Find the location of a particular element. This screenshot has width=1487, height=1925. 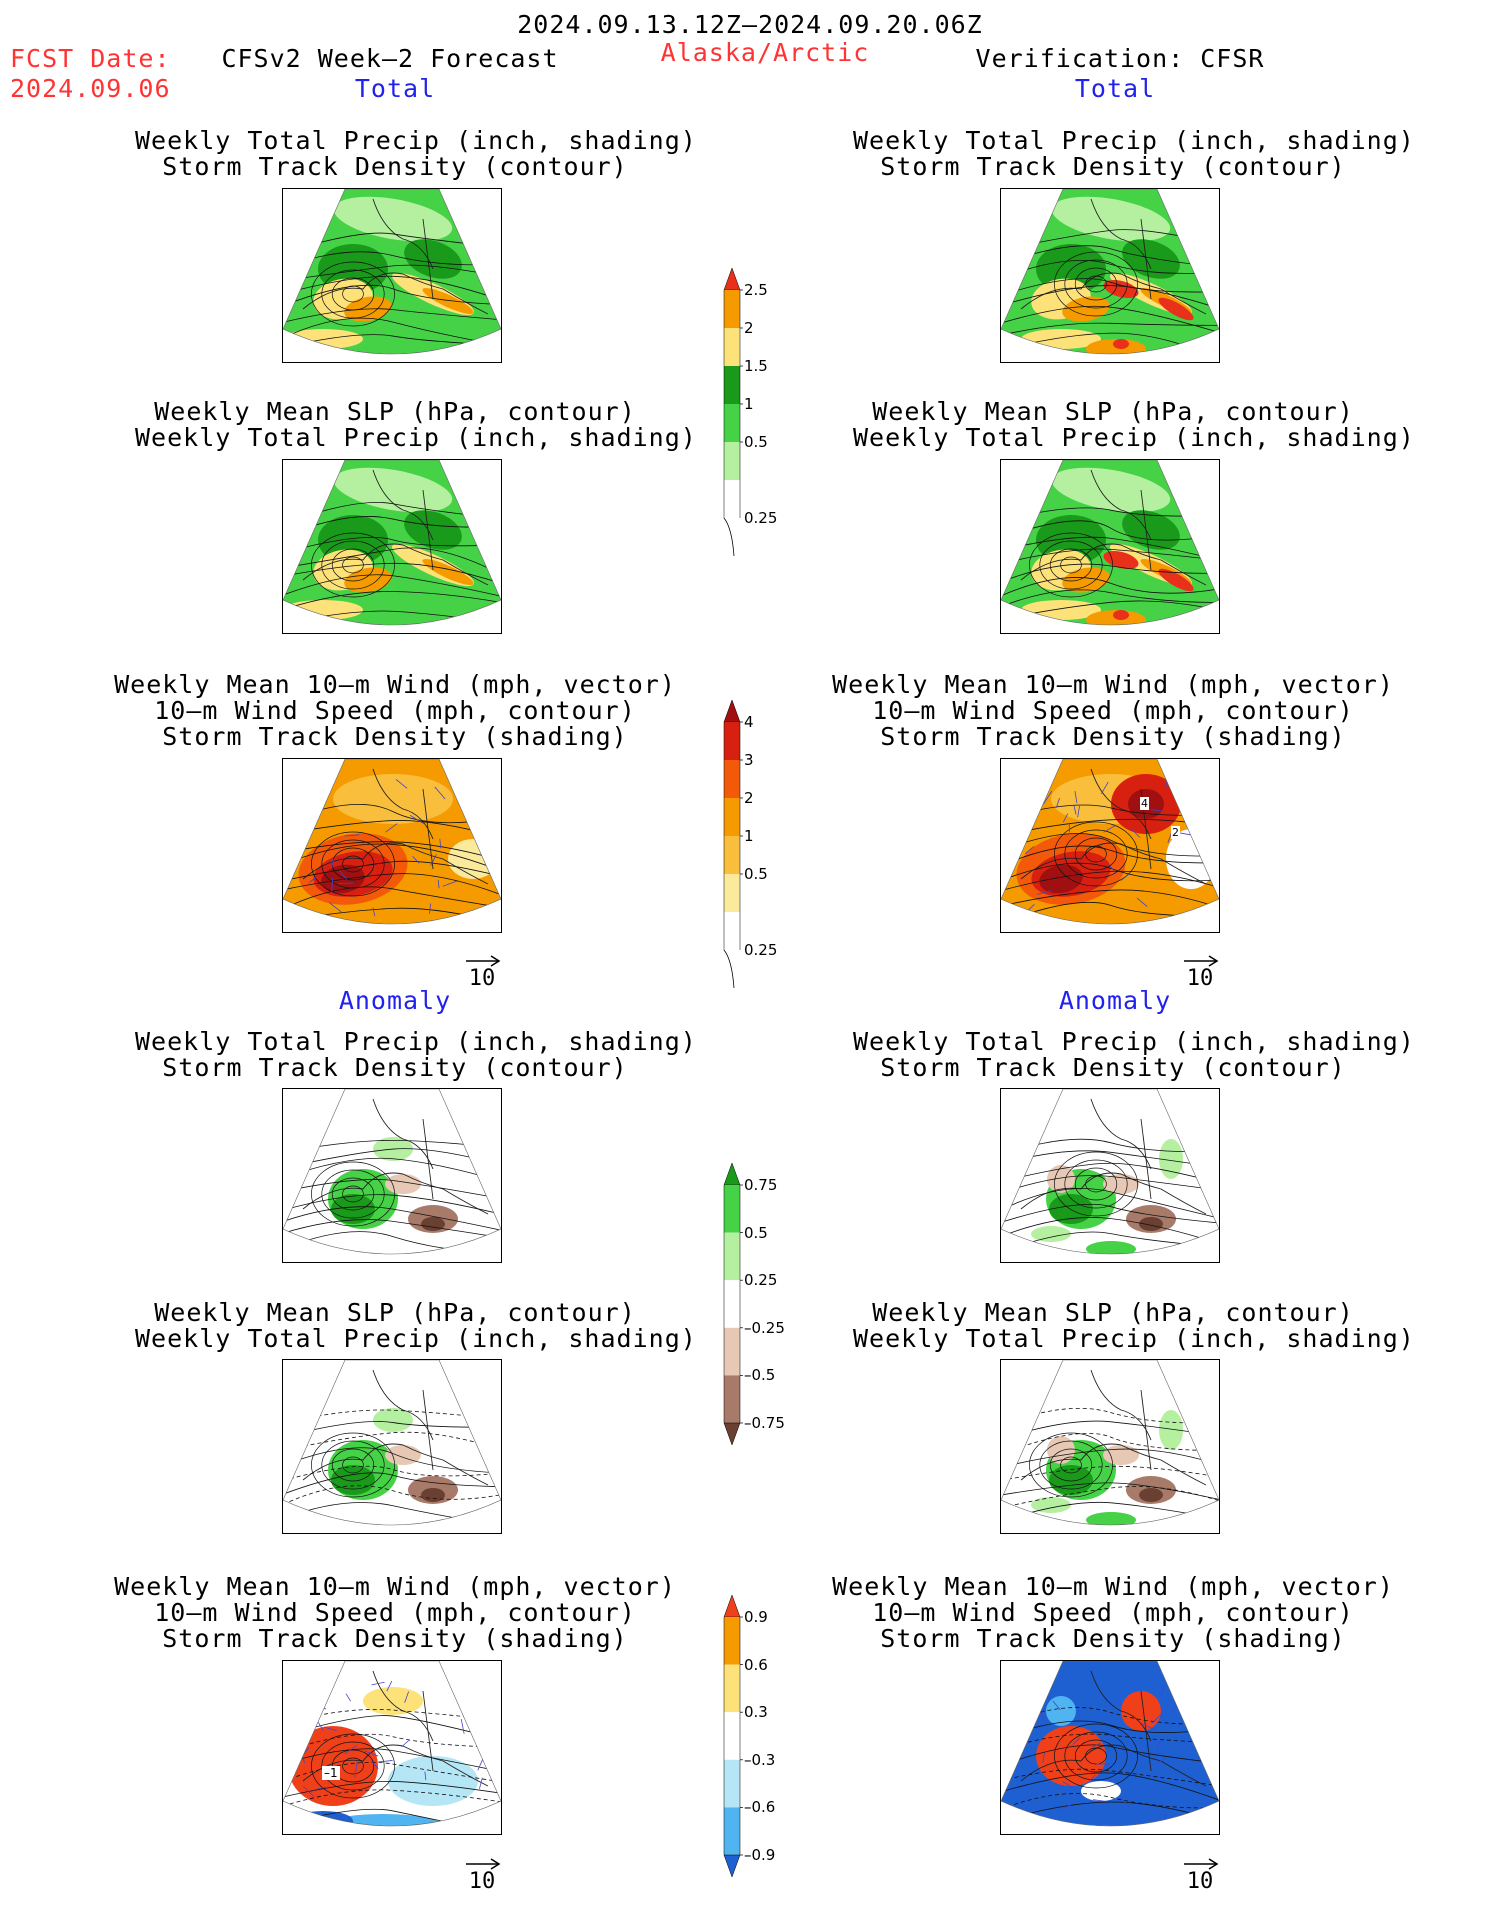

title-r1-b: Storm Track Density (contour) is located at coordinates (1113, 166).